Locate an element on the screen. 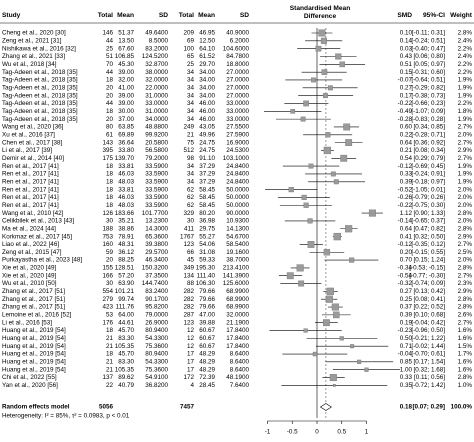  cell-mean-e: 33.81 is located at coordinates (126, 189).